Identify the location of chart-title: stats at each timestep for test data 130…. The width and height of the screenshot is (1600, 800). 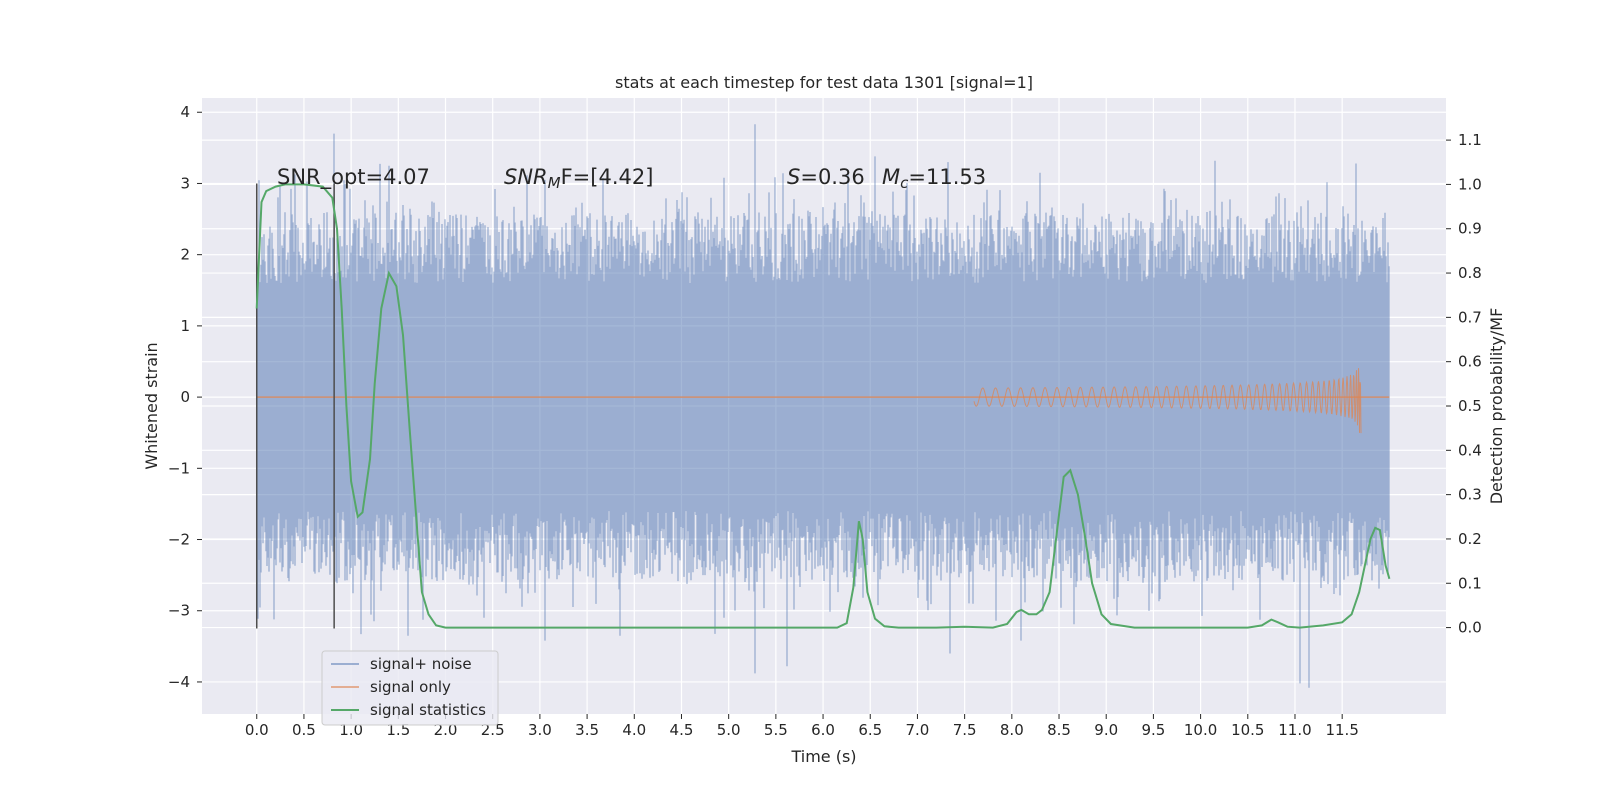
(824, 82).